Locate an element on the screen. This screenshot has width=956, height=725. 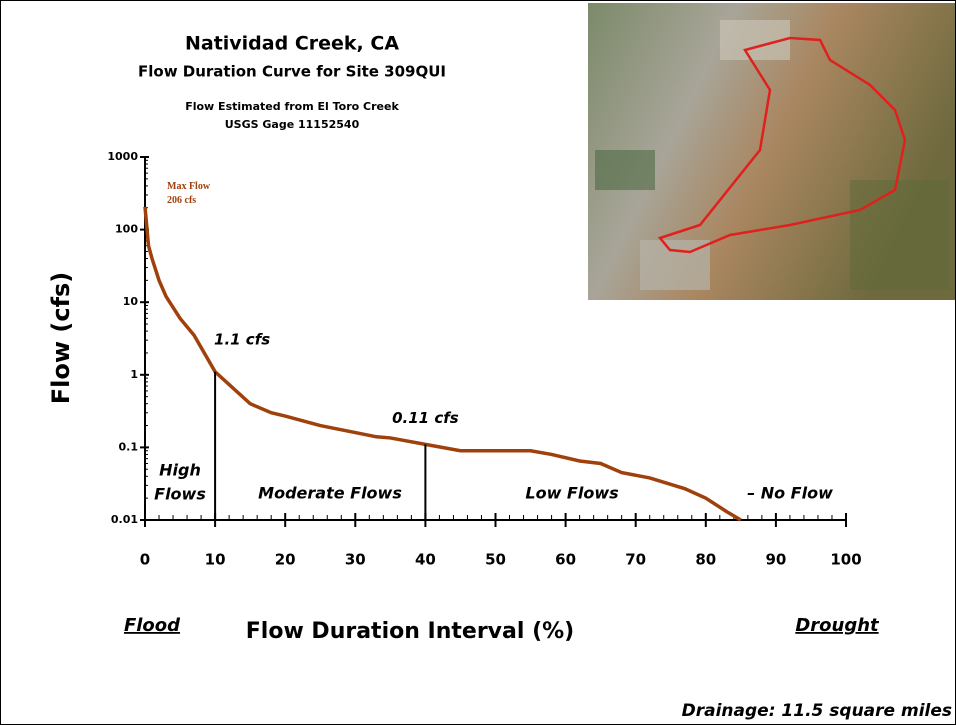
footer: Drainage: 11.5 square miles is located at coordinates (817, 711).